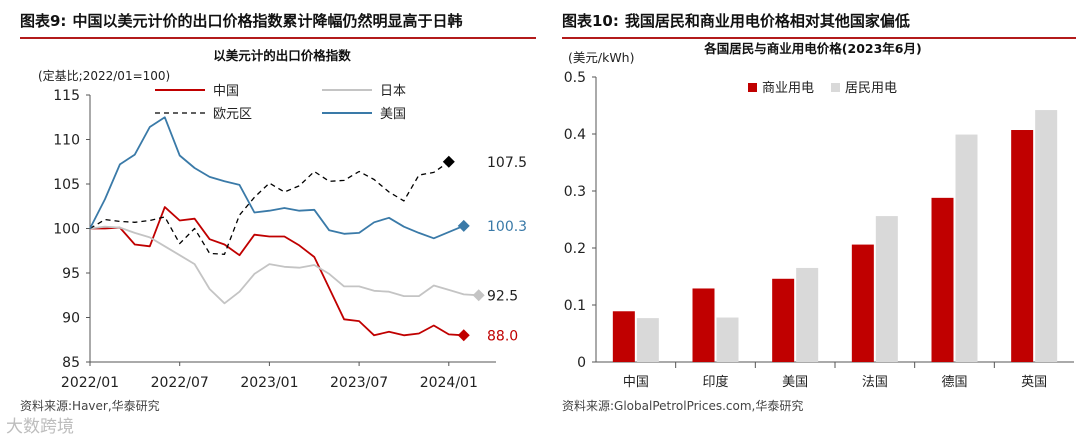  Describe the element at coordinates (636, 382) in the screenshot. I see `x-category-label: 中国` at that location.